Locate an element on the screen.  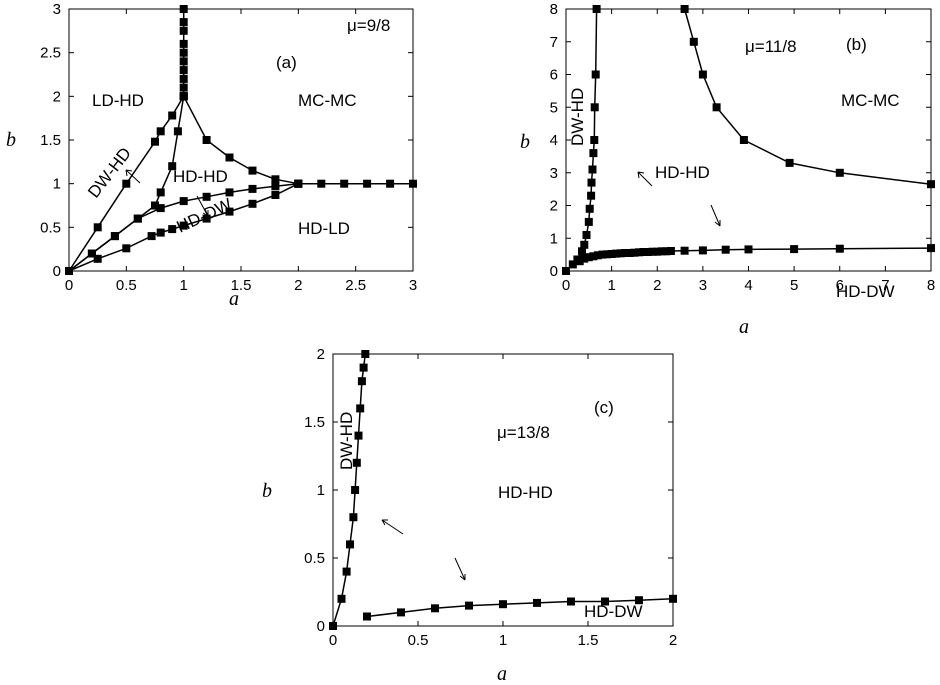
panel-c-region-dw-hd: DW-HD is located at coordinates (346, 441).